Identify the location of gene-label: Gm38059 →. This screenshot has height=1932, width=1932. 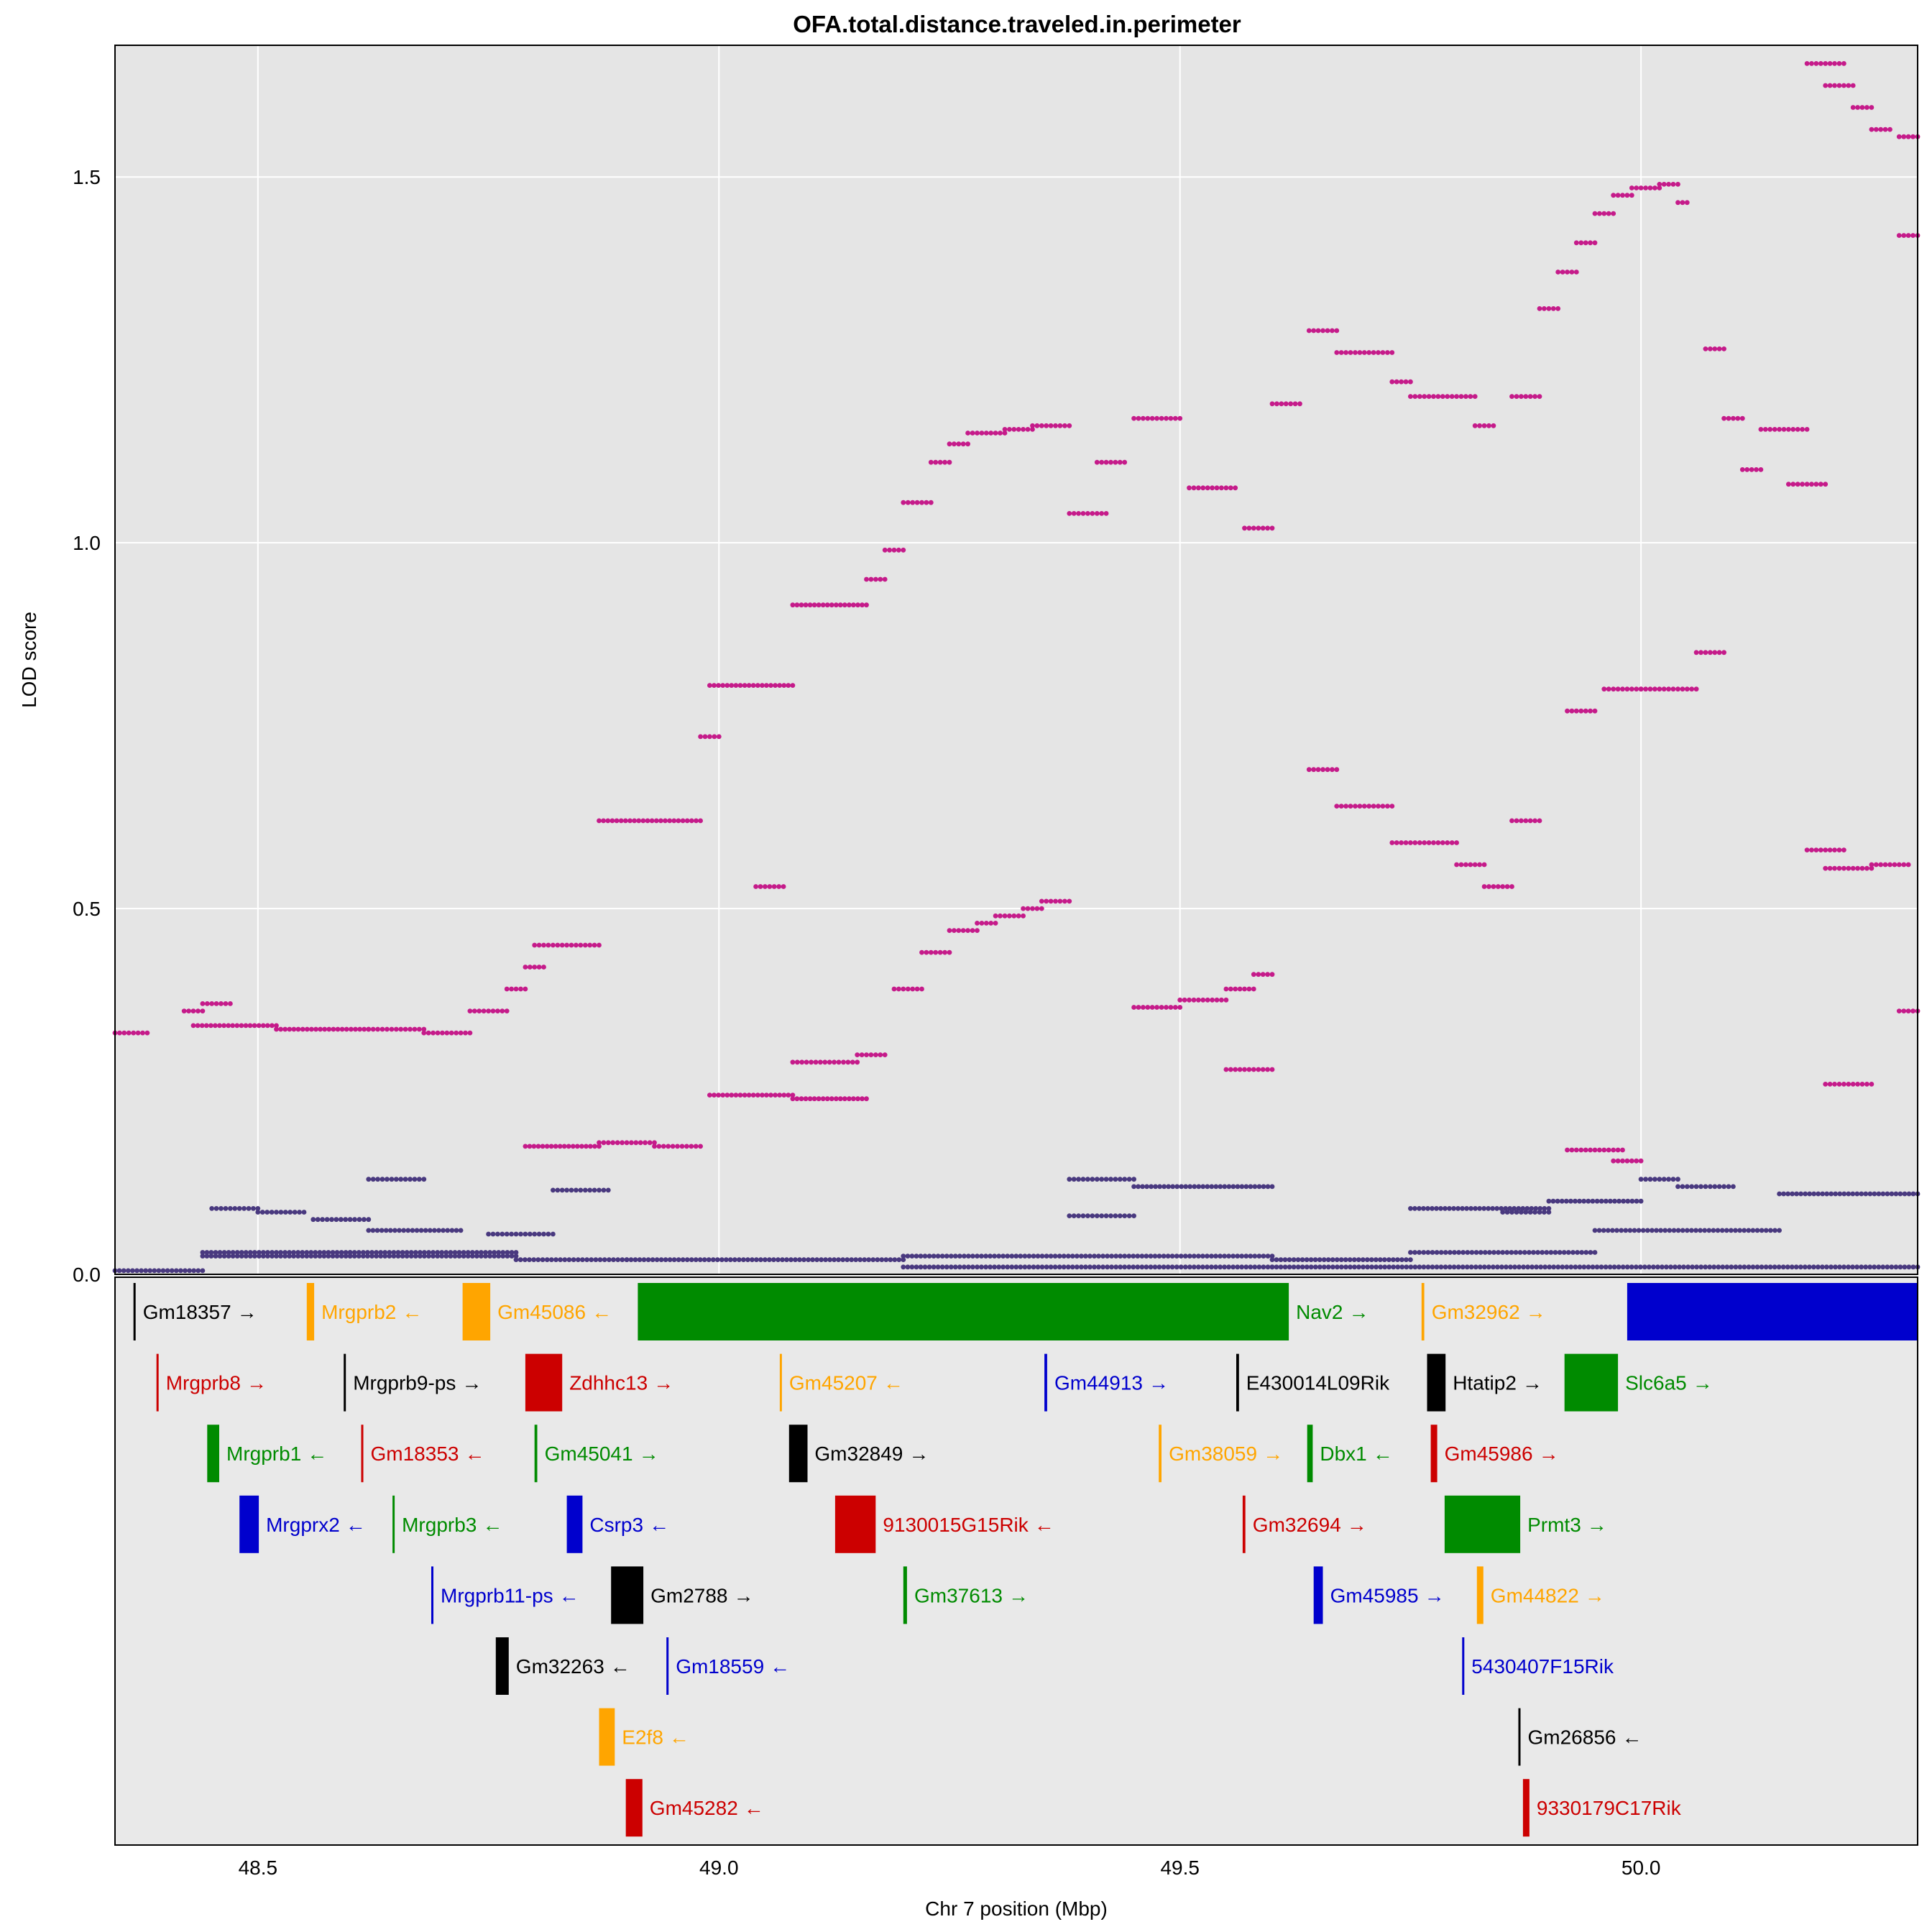
(1226, 1454).